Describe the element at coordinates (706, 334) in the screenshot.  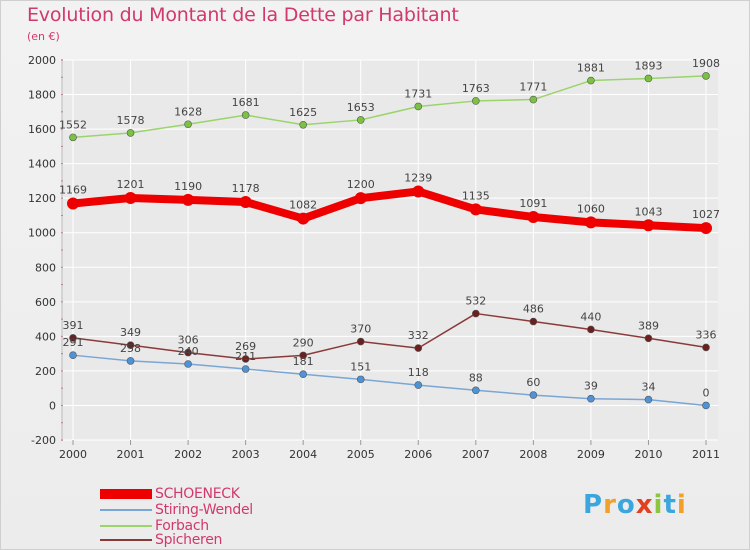
I see `data-label-spicheren: 336` at that location.